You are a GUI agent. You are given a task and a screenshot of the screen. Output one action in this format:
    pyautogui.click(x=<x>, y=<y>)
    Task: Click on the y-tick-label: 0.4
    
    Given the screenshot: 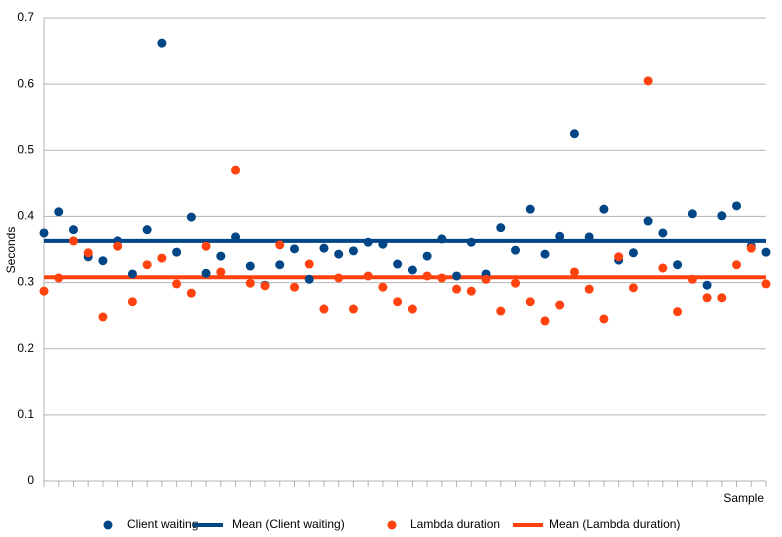 What is the action you would take?
    pyautogui.click(x=25, y=216)
    